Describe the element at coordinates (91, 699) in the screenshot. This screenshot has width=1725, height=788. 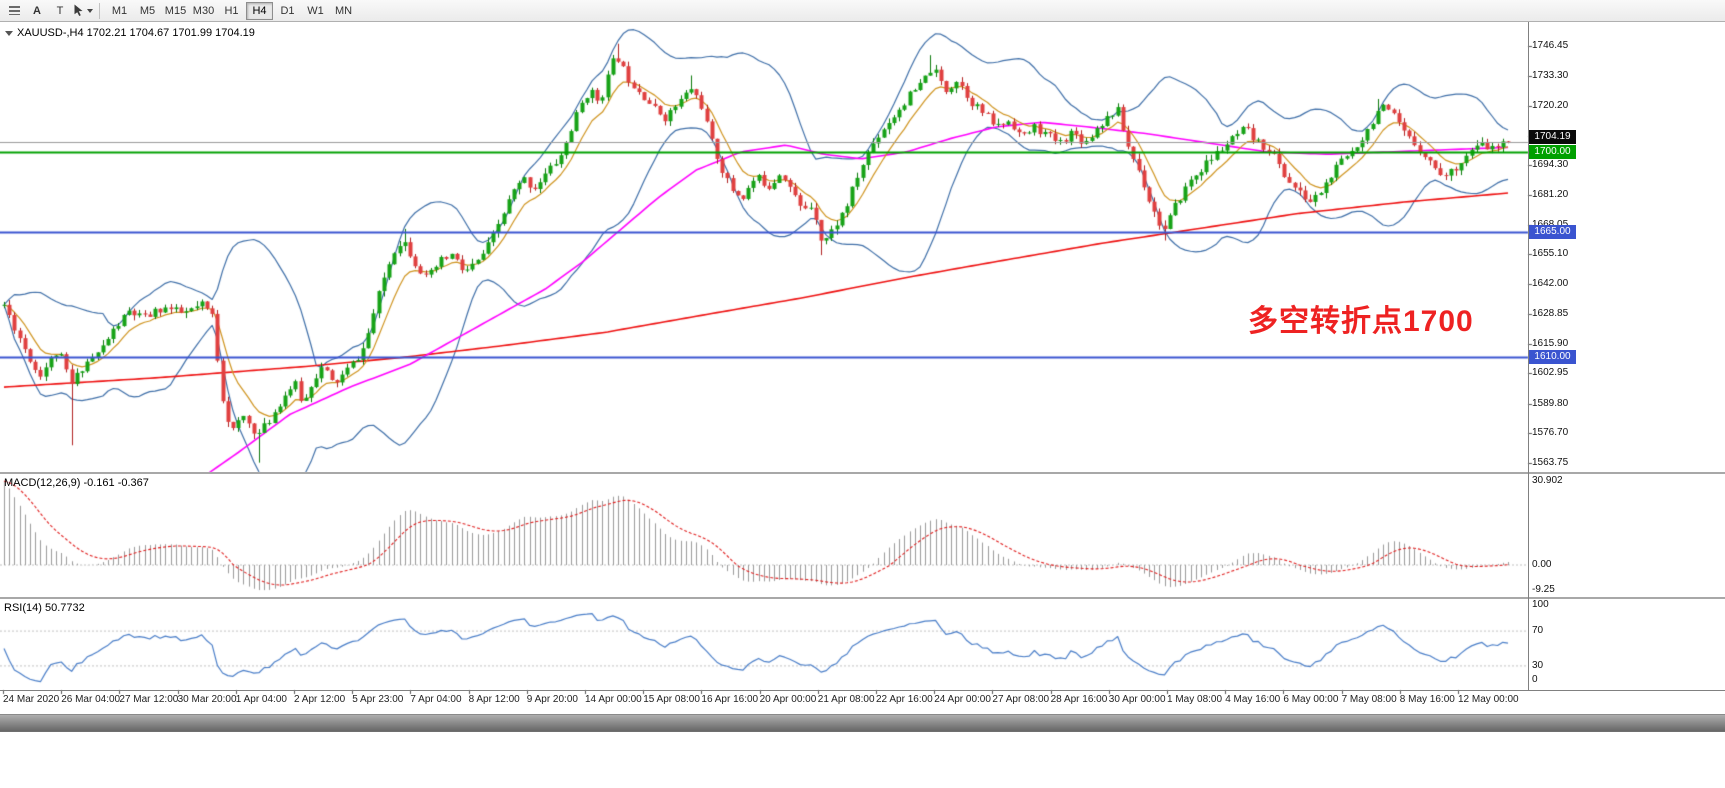
I see `time-axis-label: 26 Mar 04:00` at that location.